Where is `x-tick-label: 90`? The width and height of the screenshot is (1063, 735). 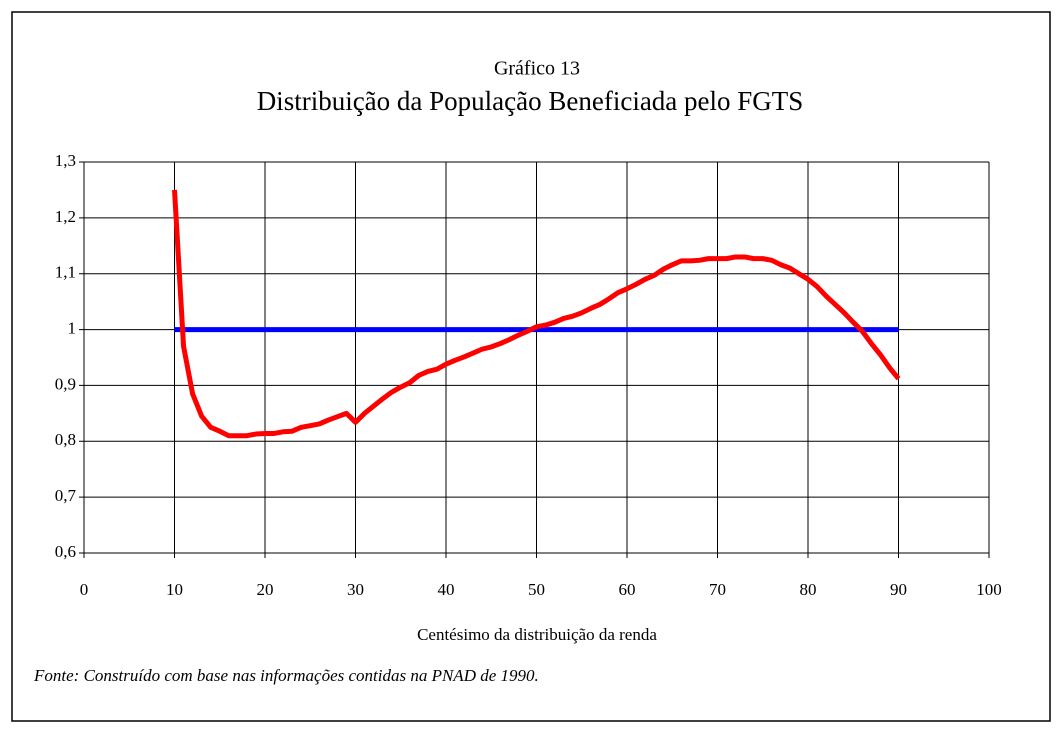
x-tick-label: 90 is located at coordinates (898, 589).